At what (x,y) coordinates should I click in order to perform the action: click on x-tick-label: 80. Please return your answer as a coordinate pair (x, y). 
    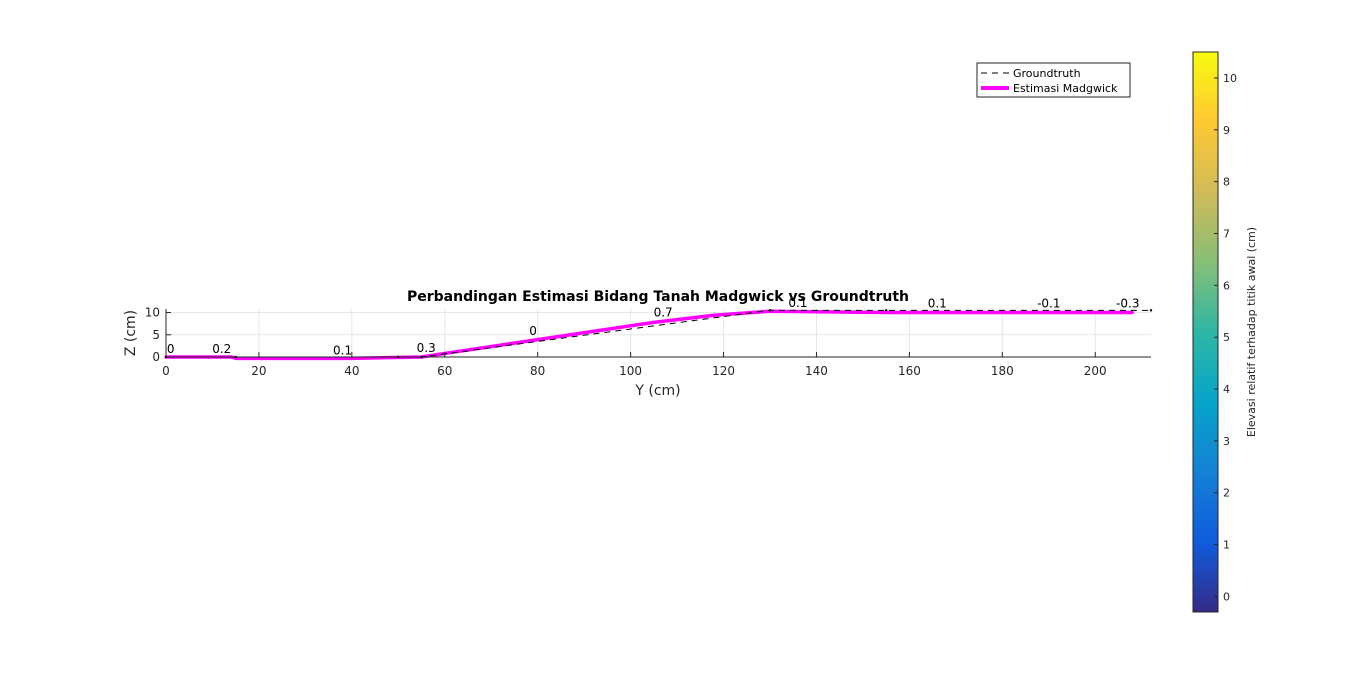
    Looking at the image, I should click on (537, 371).